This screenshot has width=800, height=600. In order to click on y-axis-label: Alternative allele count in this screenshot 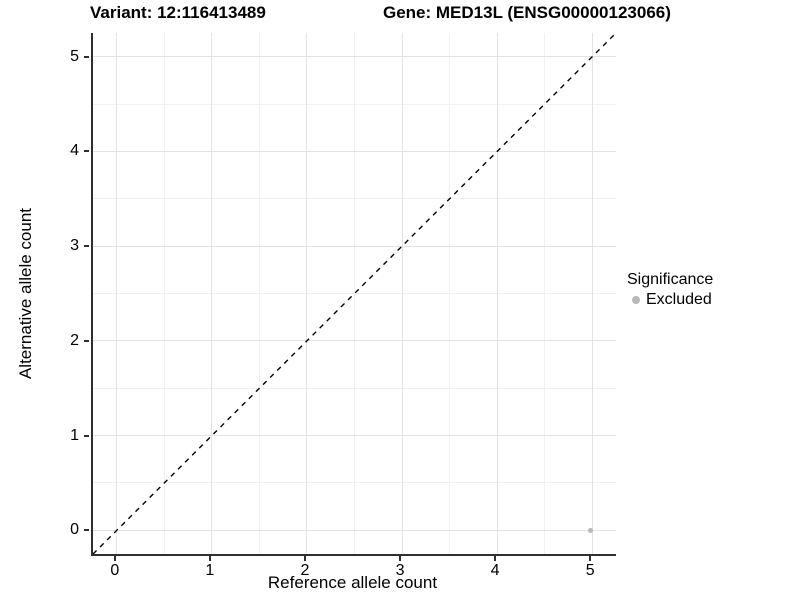, I will do `click(25, 293)`.